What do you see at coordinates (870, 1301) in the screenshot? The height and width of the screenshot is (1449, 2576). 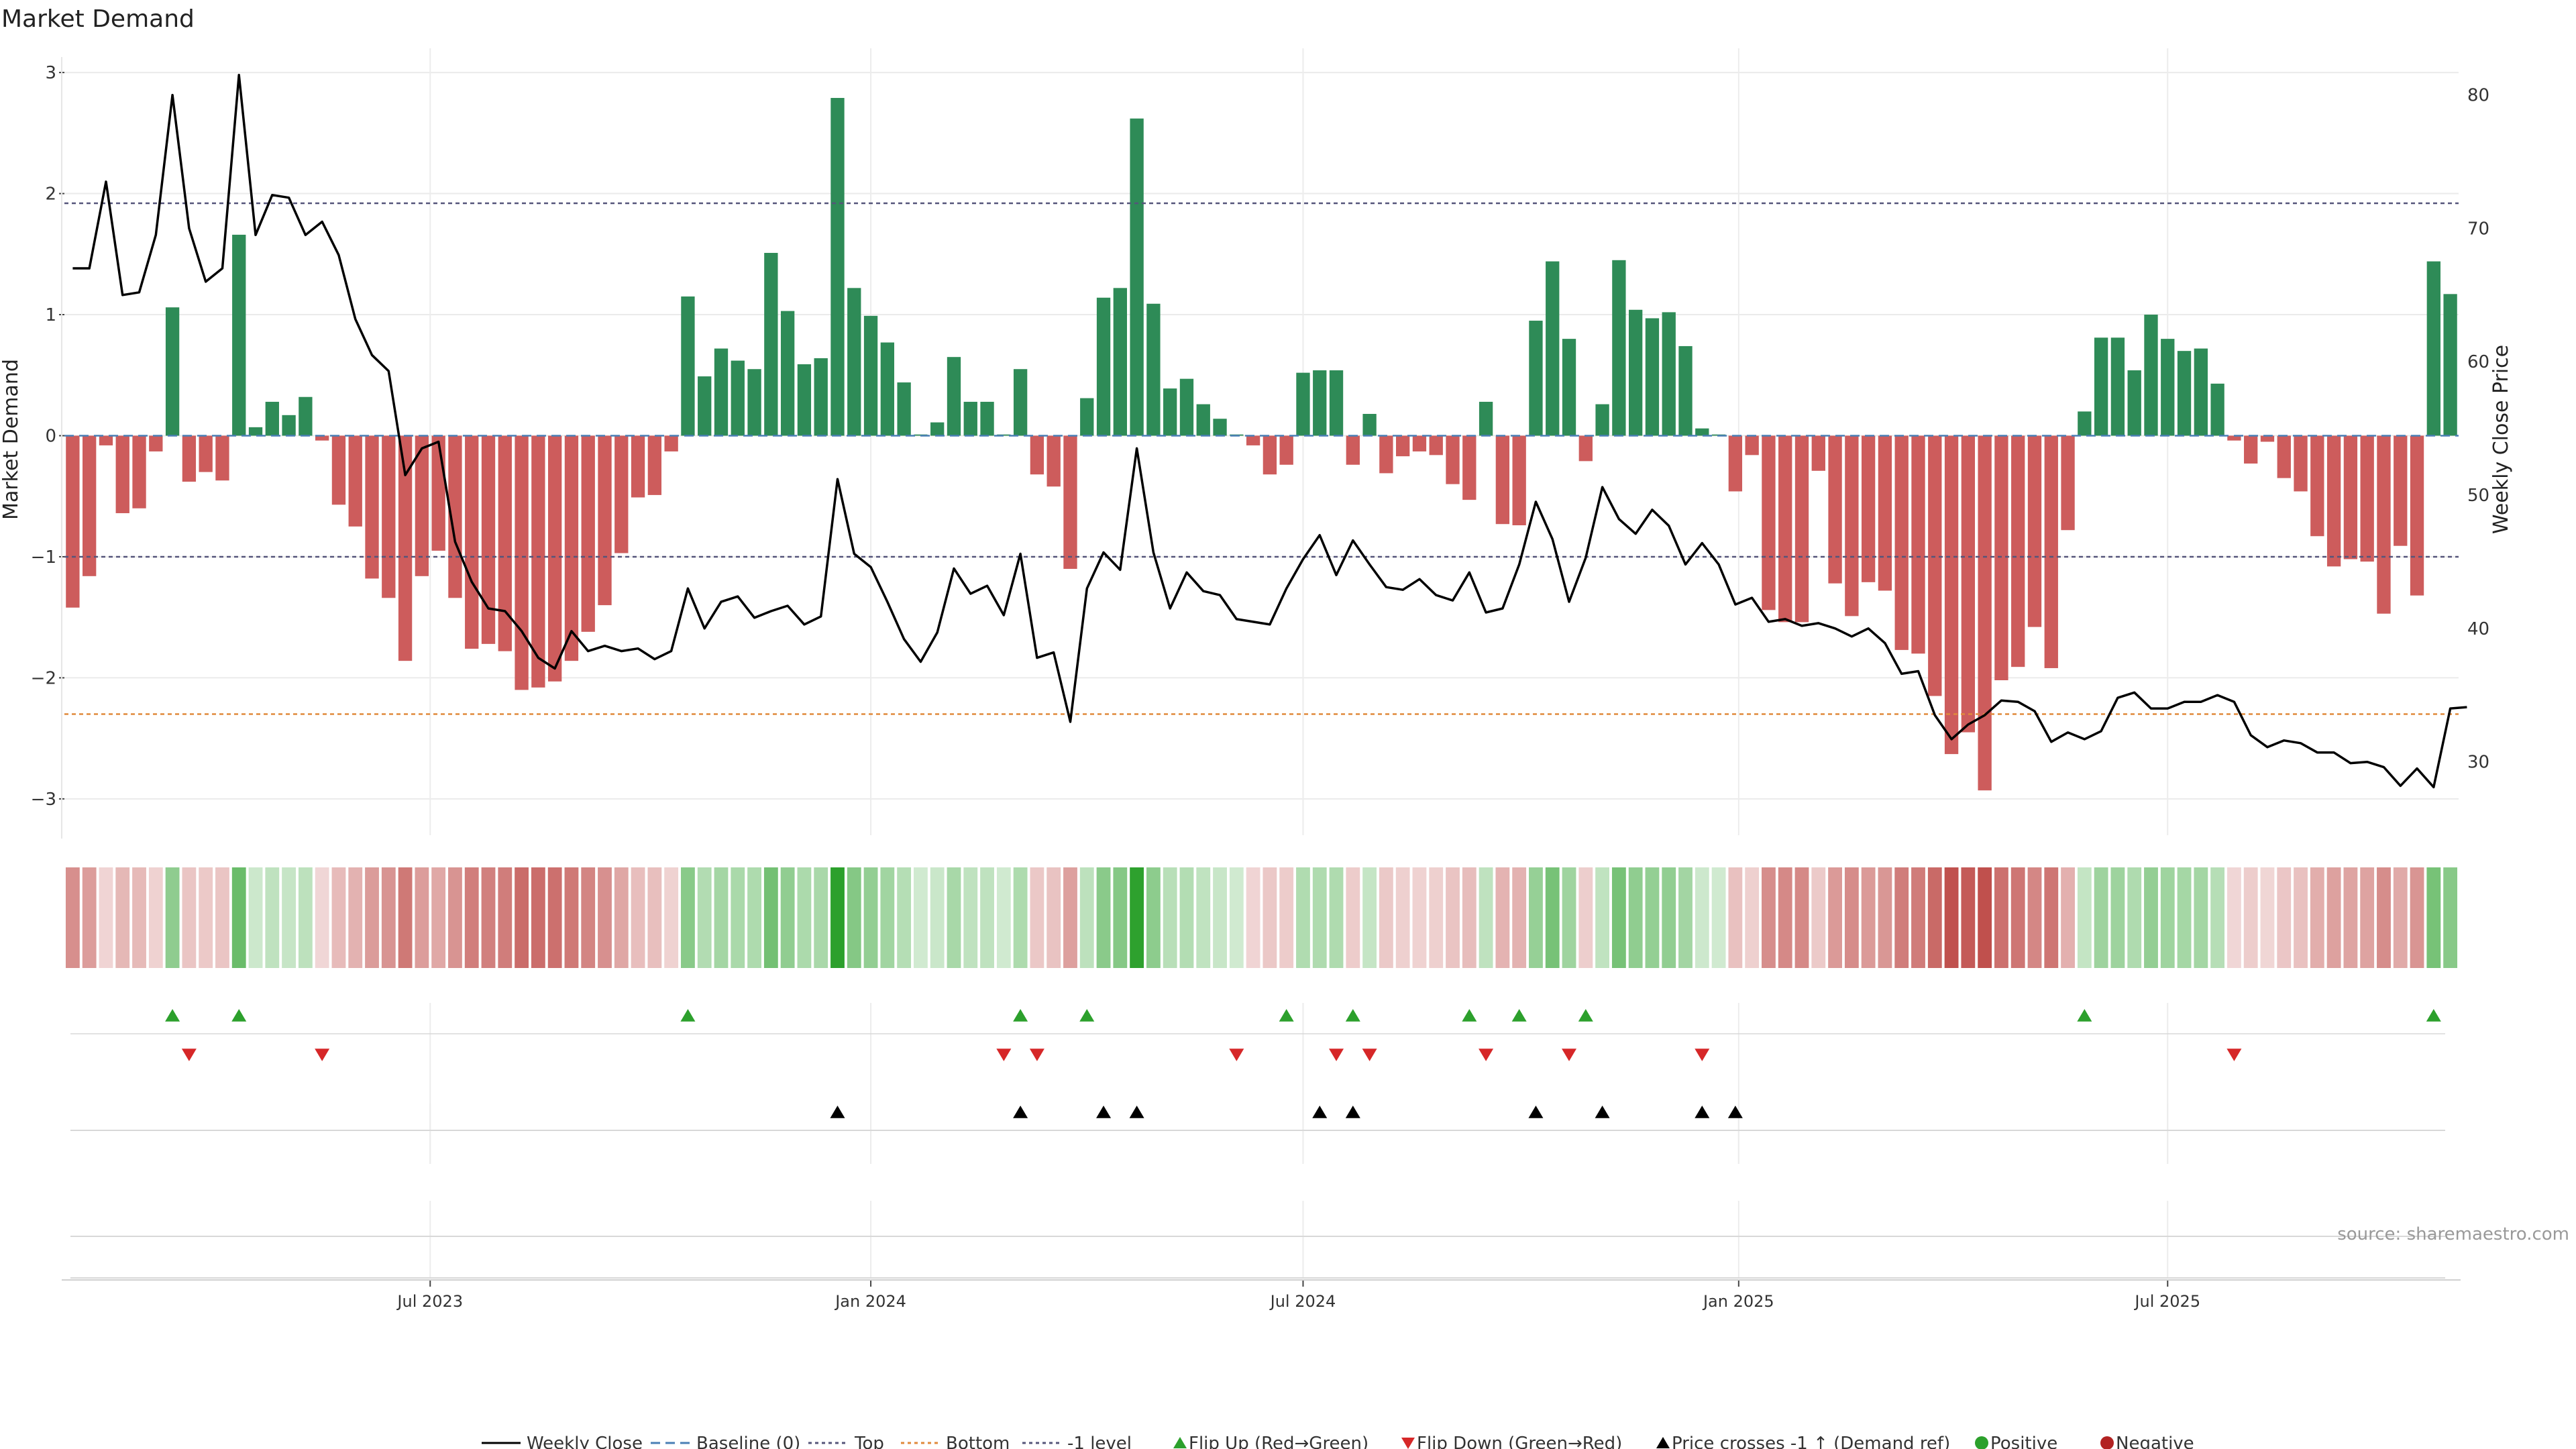 I see `x-tick-label: Jan 2024` at bounding box center [870, 1301].